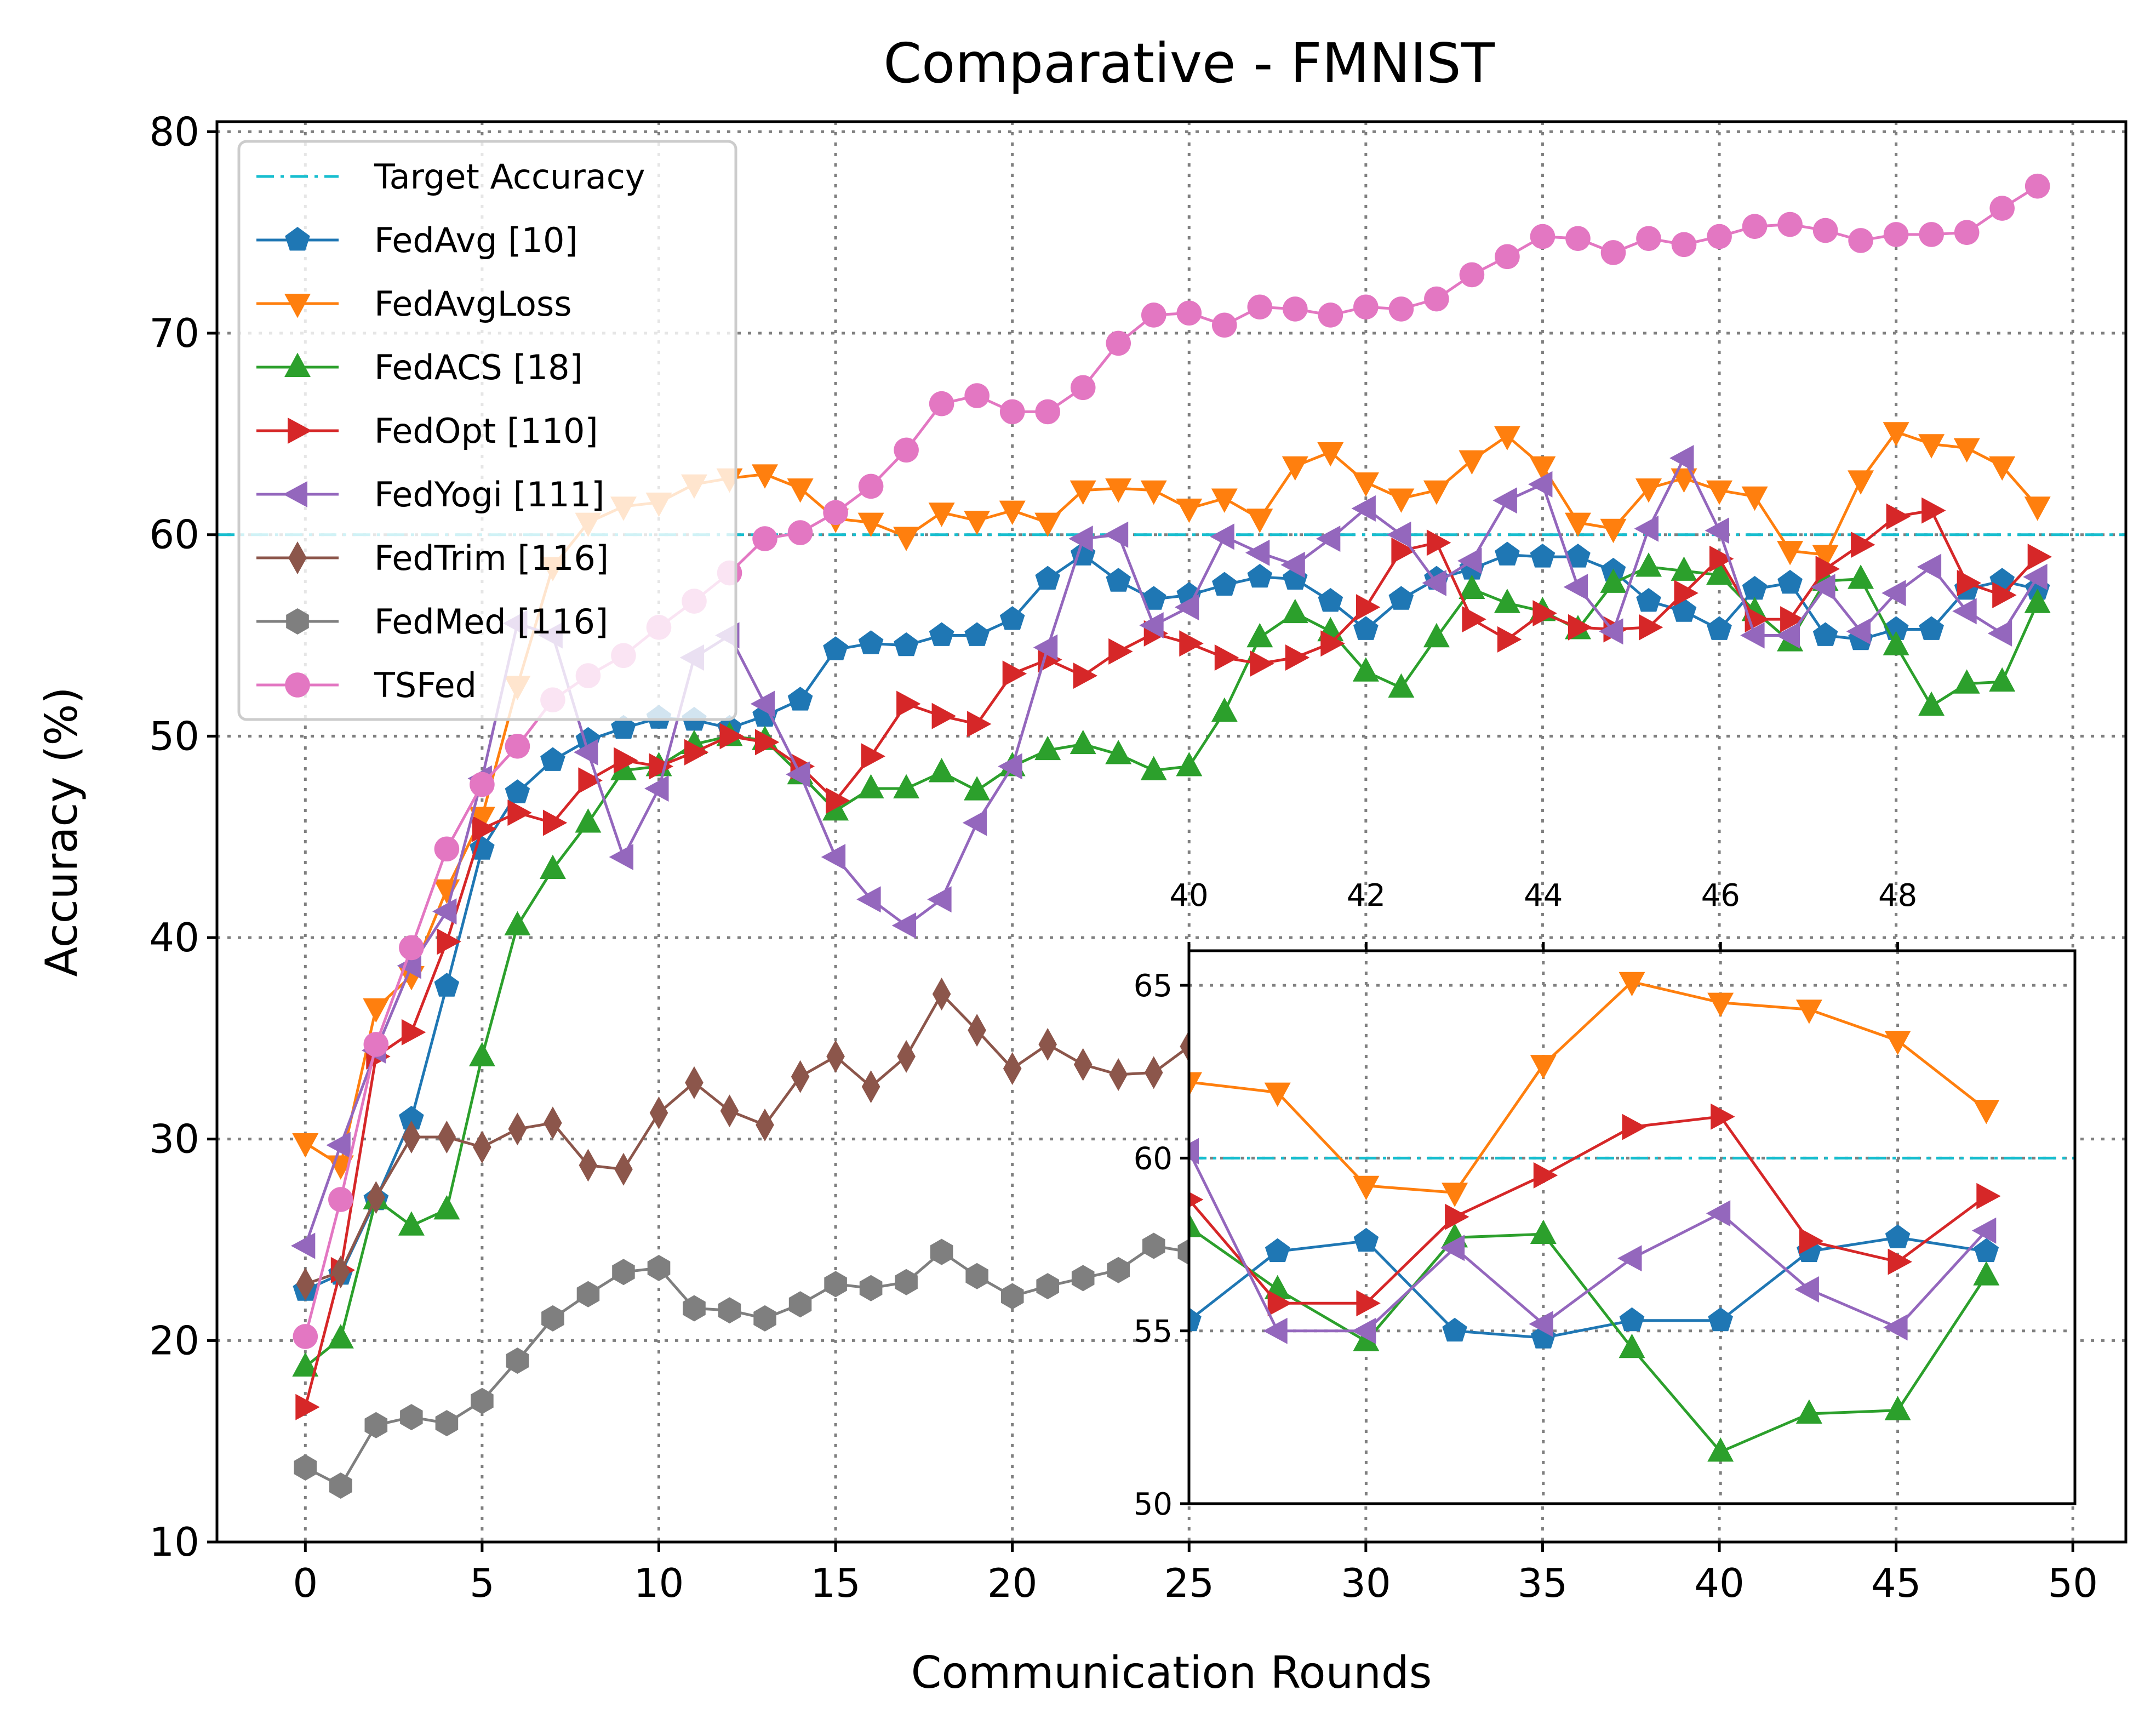  What do you see at coordinates (174, 938) in the screenshot?
I see `y-tick-label: 40` at bounding box center [174, 938].